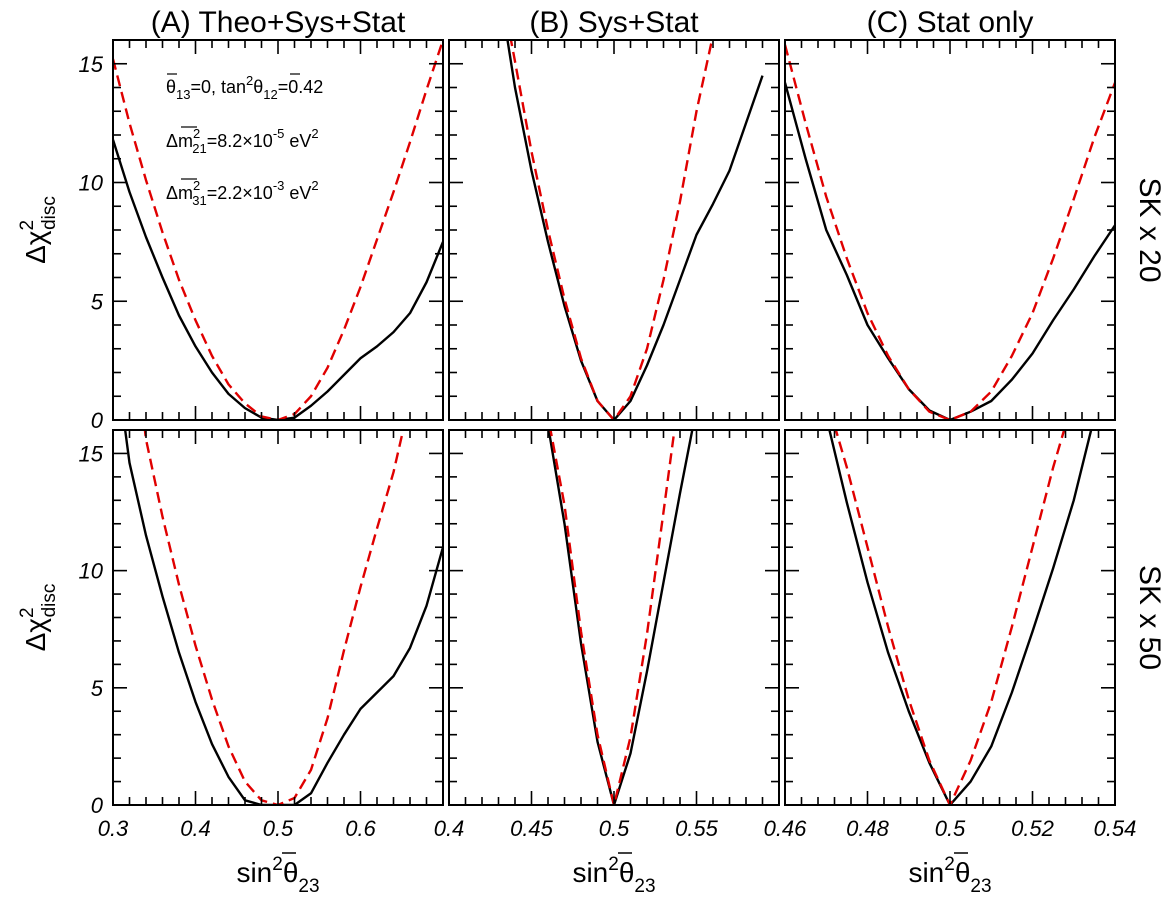  I want to click on panel-5: 0.46 0.48 0.5 0.52 0.54, so click(950, 635).